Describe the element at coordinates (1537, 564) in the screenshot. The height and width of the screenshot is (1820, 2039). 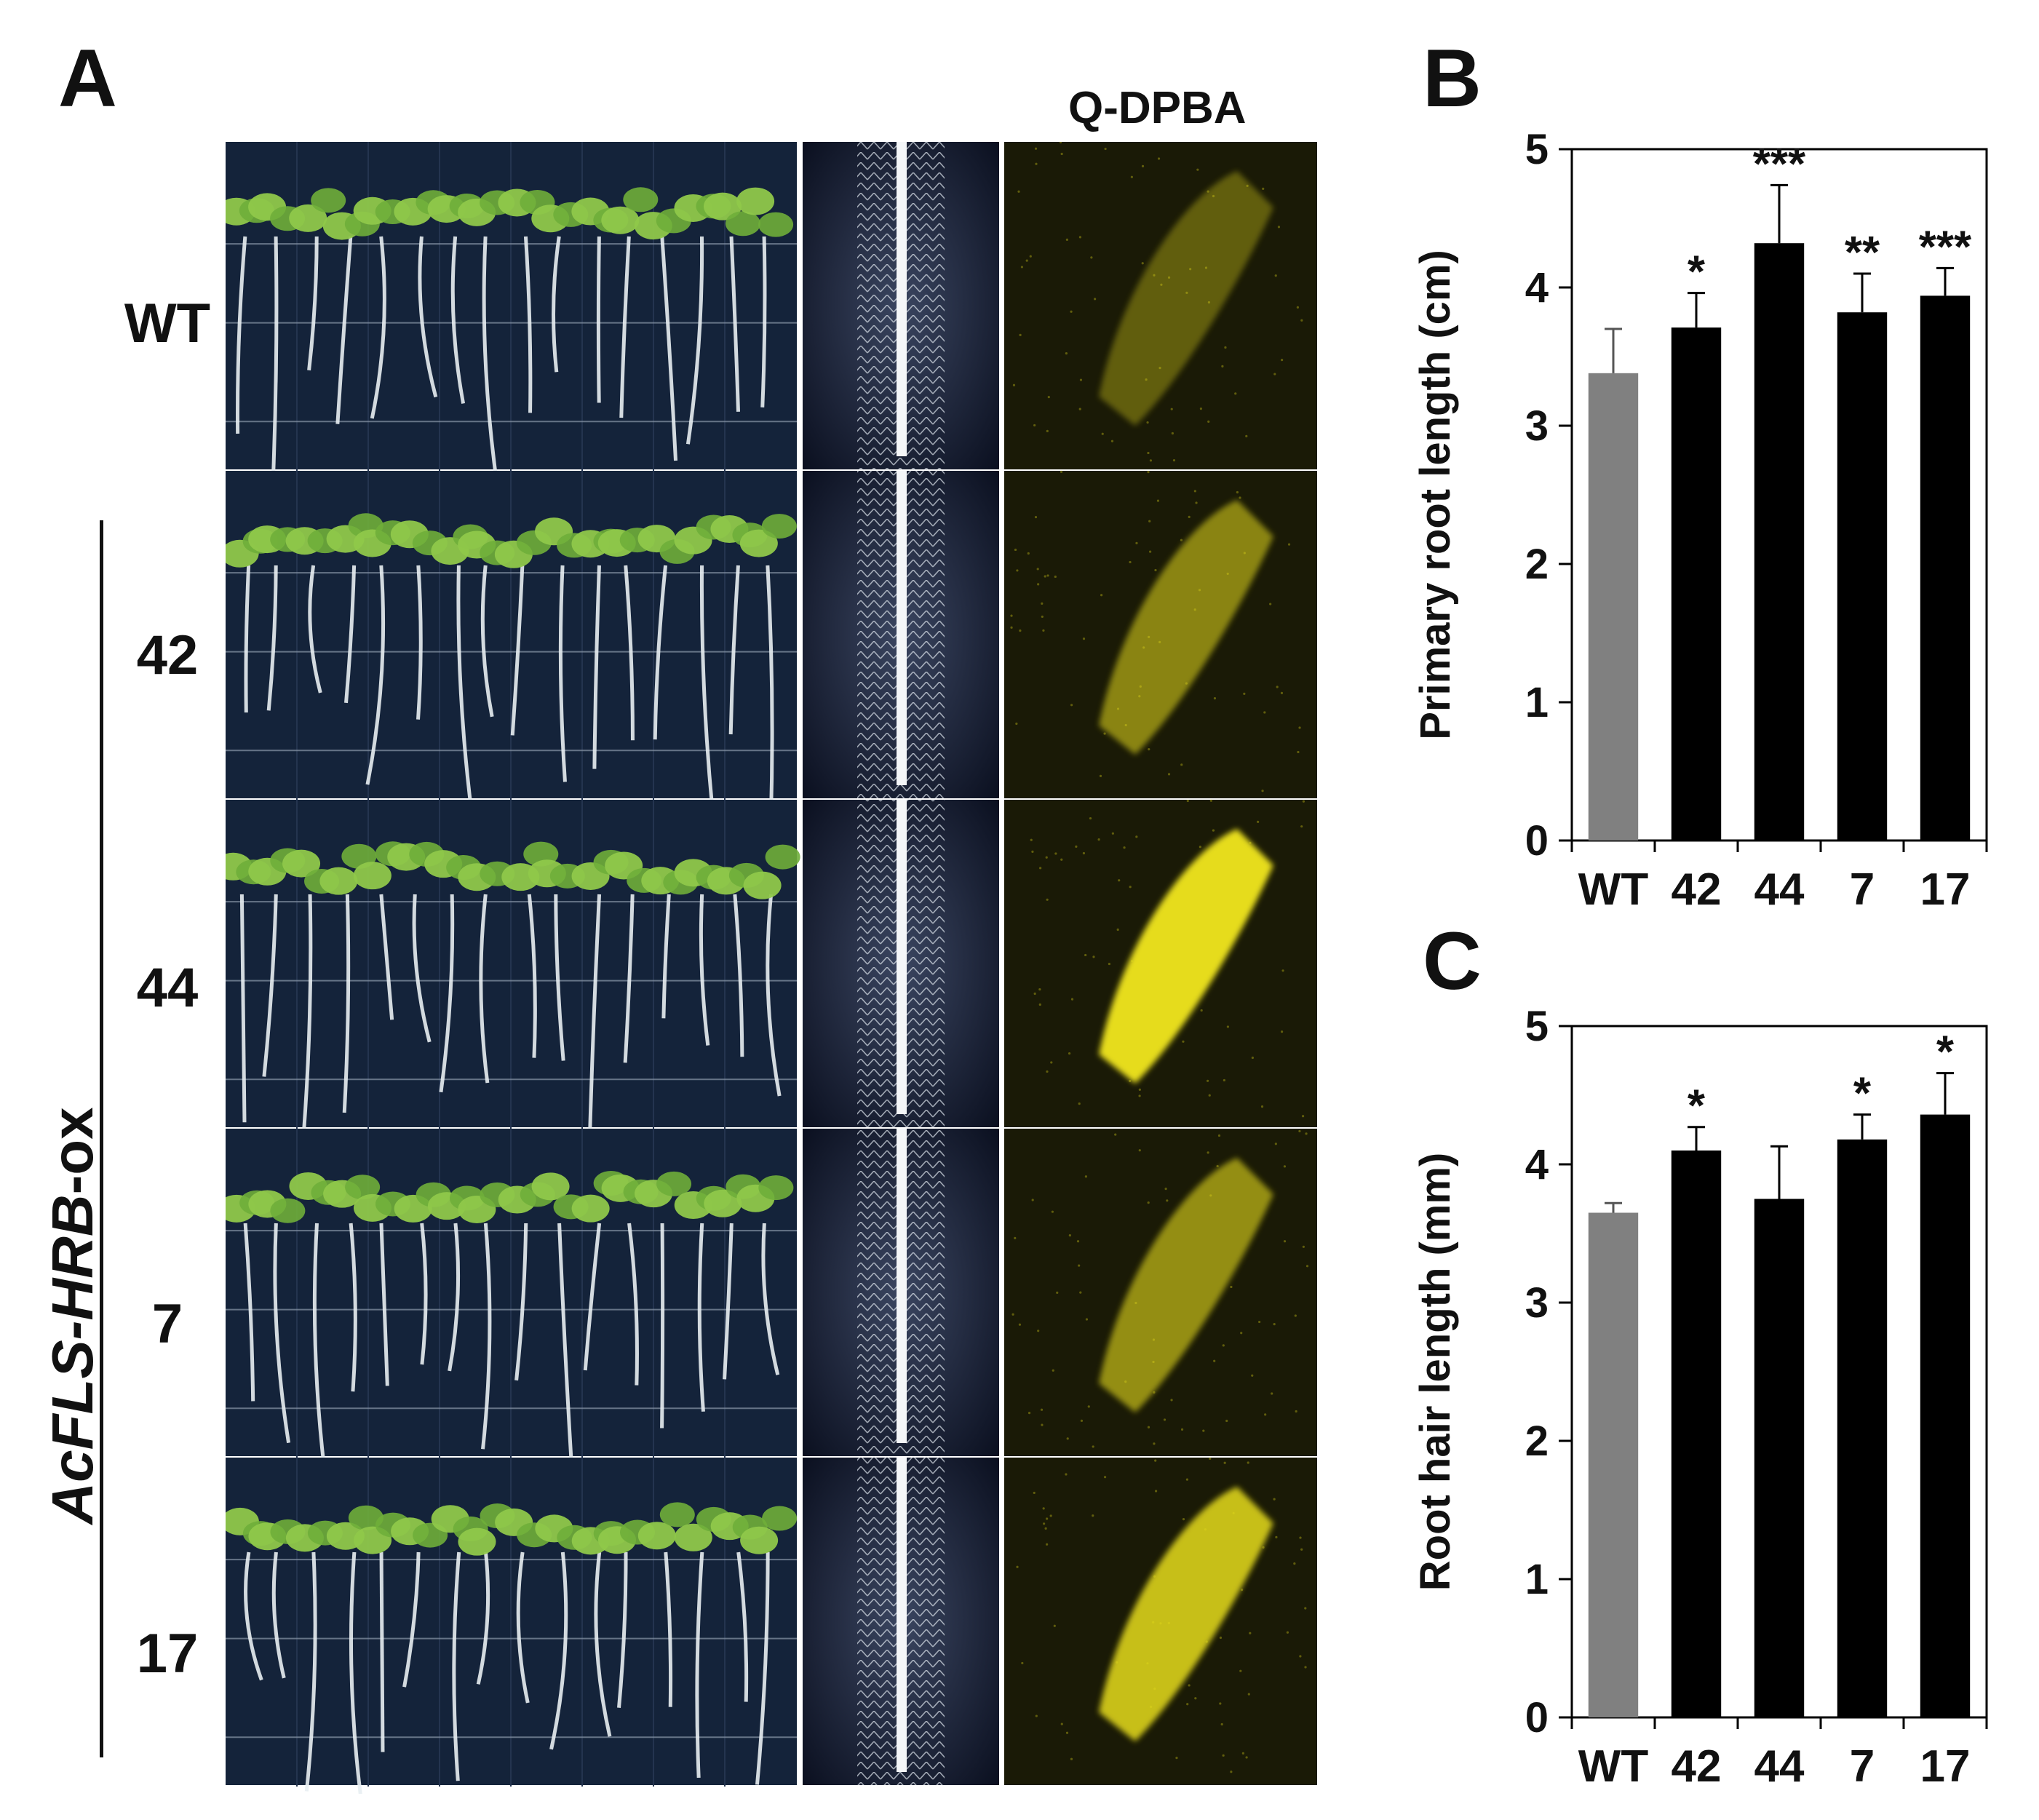
I see `chart-b-ytick-label: 2` at that location.